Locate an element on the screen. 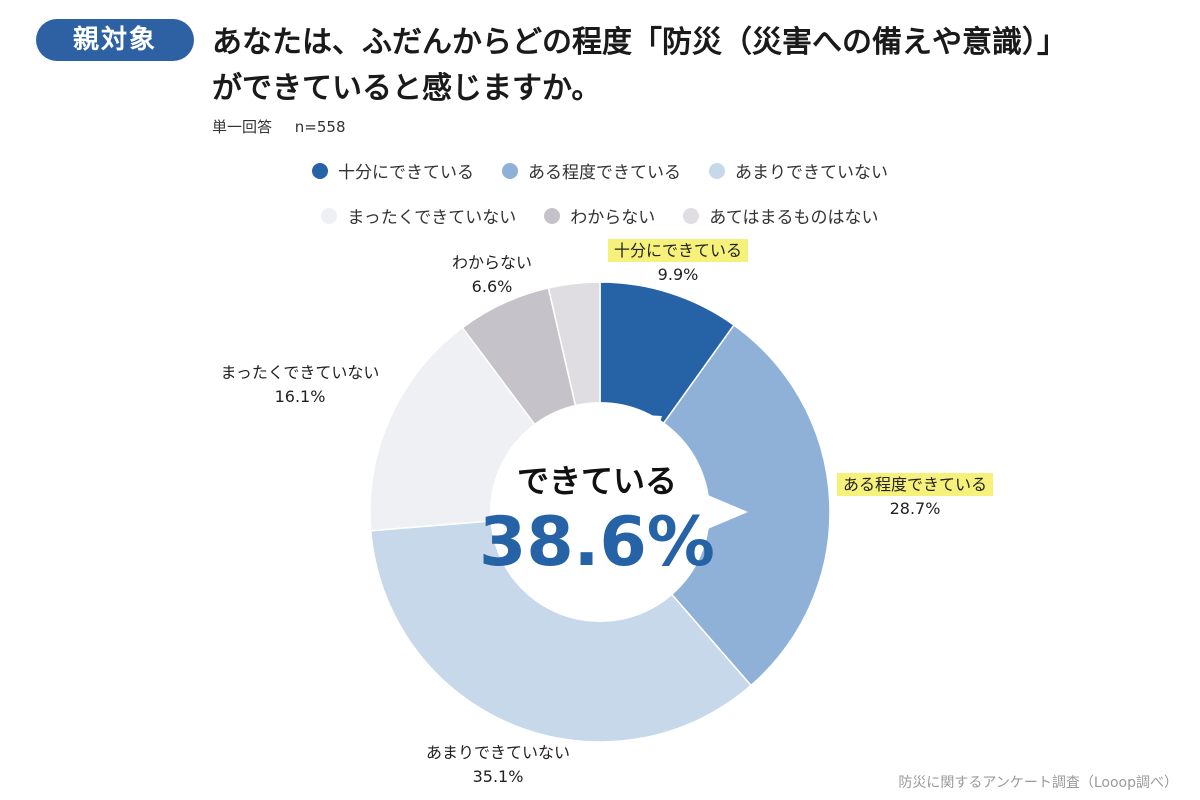  legend-label: あてはまるものはない is located at coordinates (794, 218).